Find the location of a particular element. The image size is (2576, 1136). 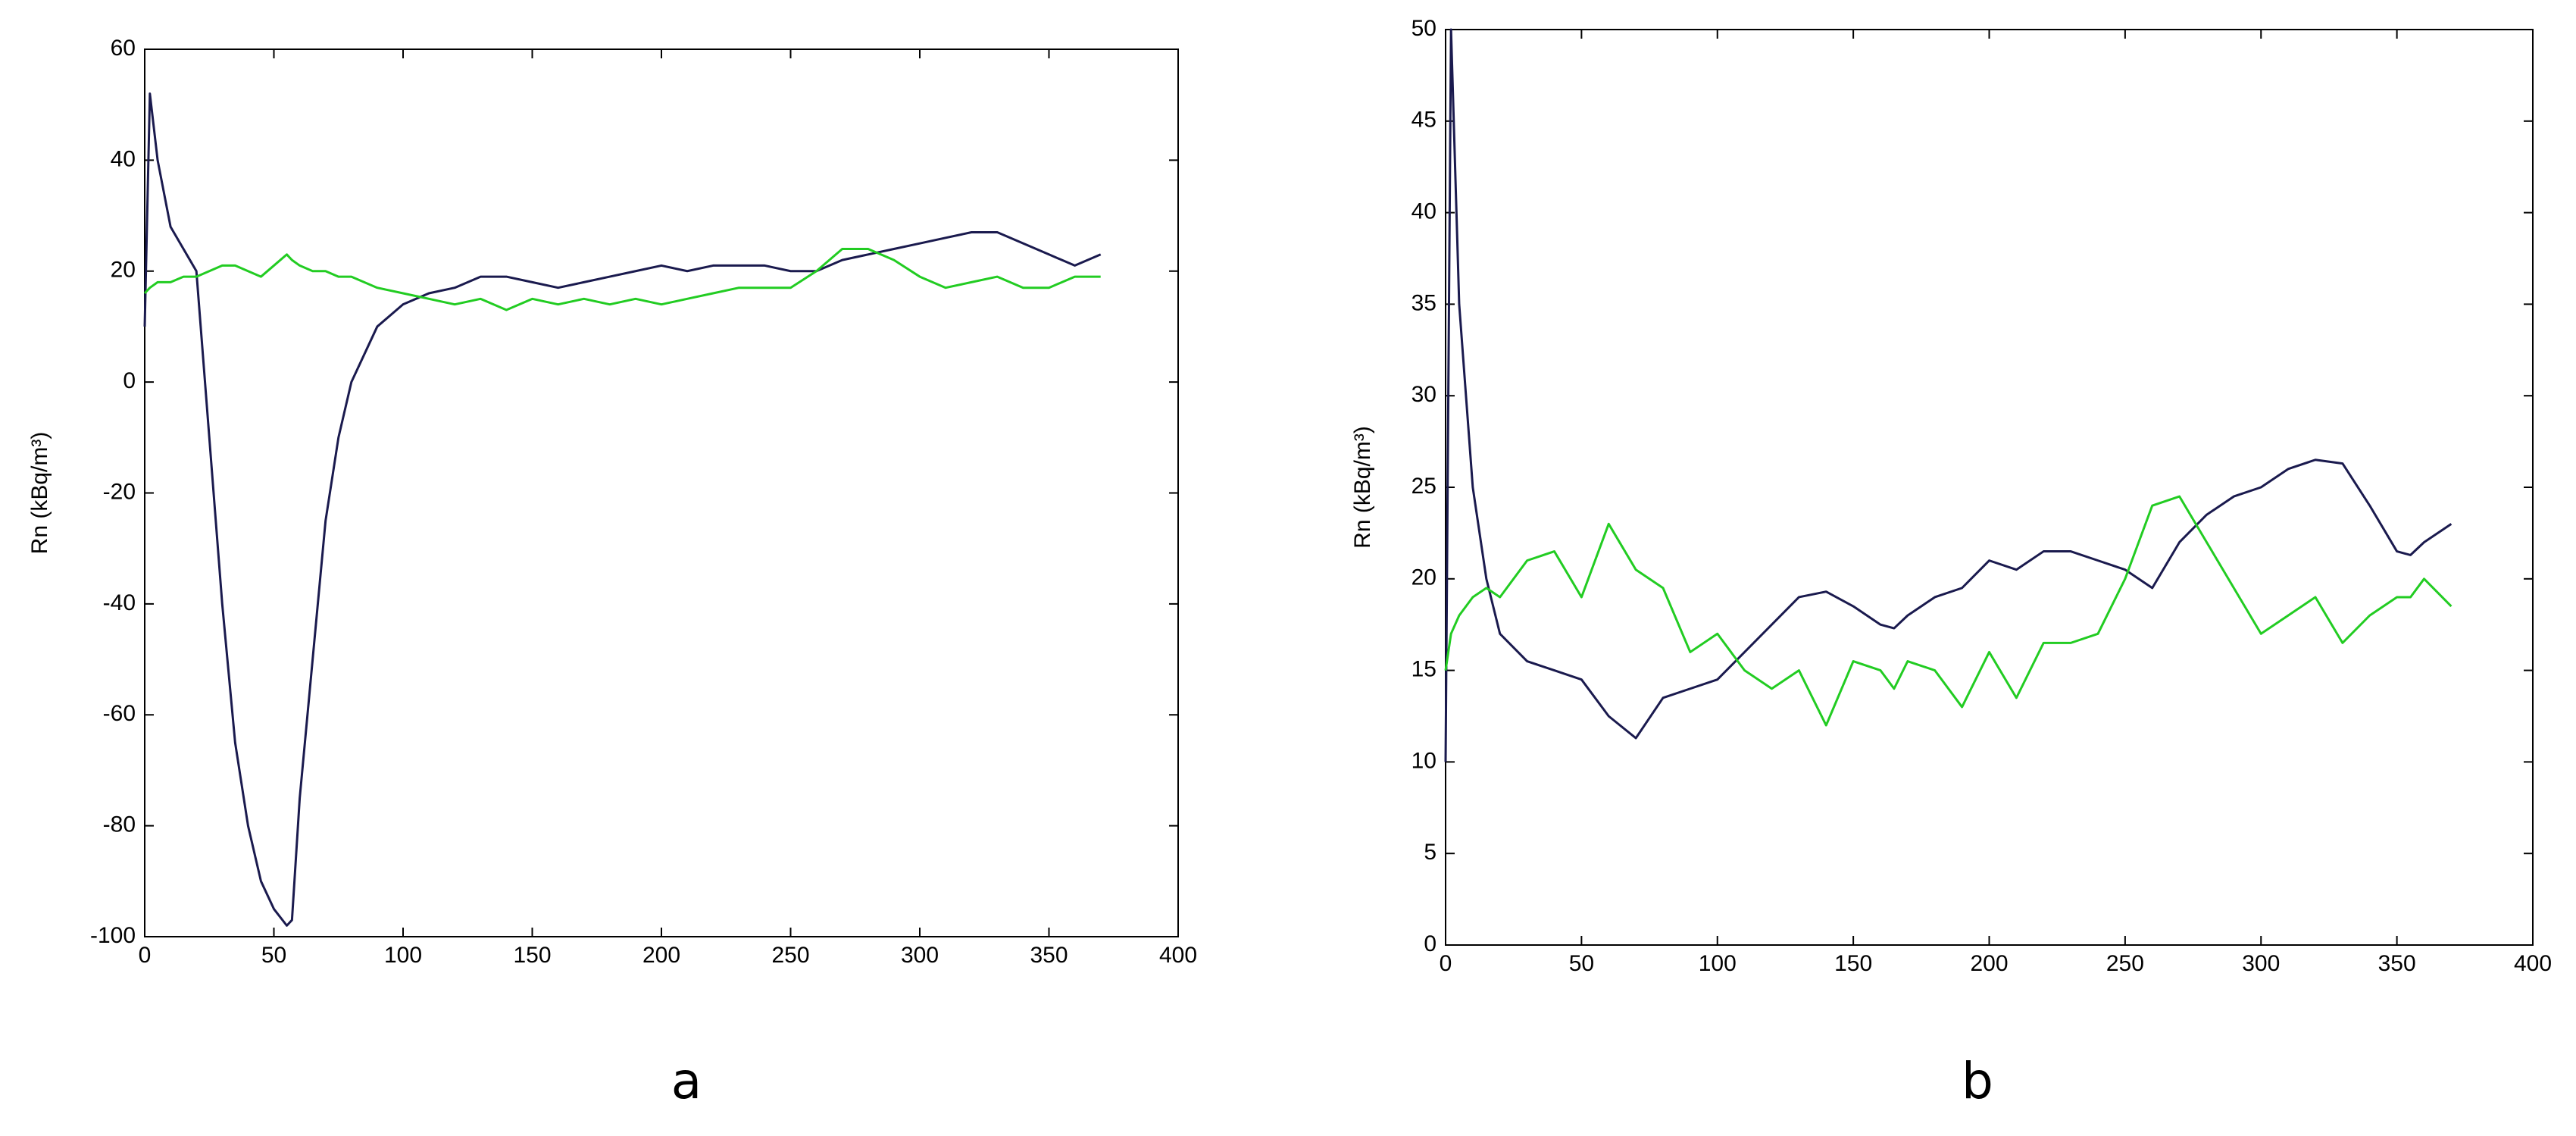

caption: b is located at coordinates (1978, 1081).